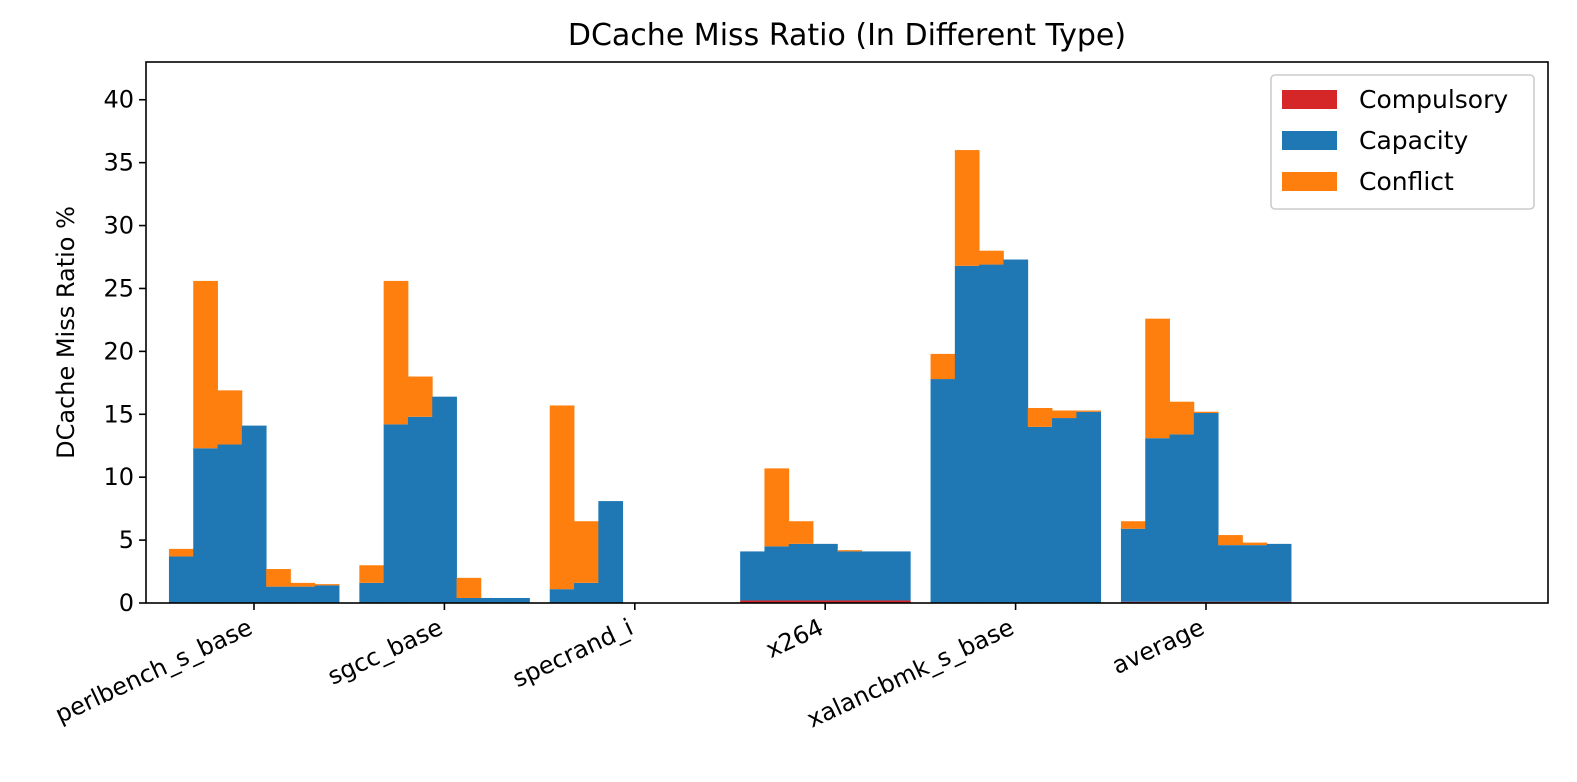 The image size is (1577, 782). Describe the element at coordinates (1433, 99) in the screenshot. I see `legend-label-compulsory: Compulsory` at that location.